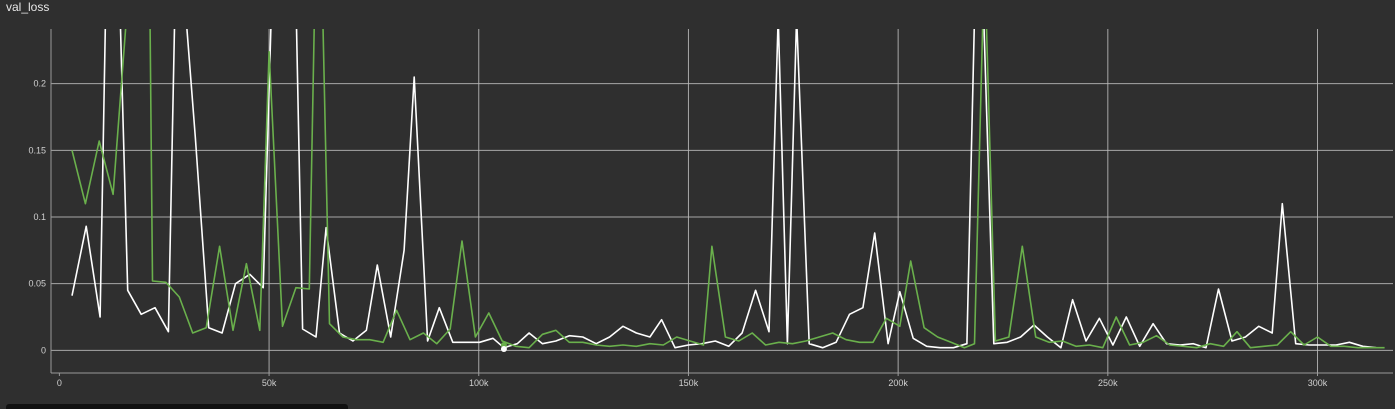  I want to click on y-tick-label: 0.2, so click(39, 84).